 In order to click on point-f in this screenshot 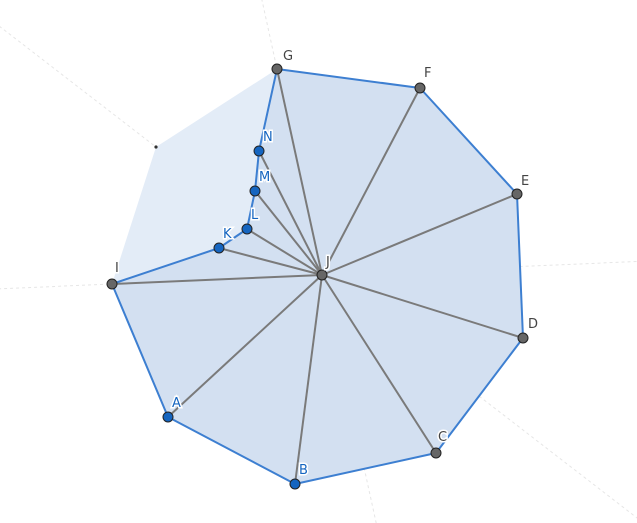, I will do `click(420, 88)`.